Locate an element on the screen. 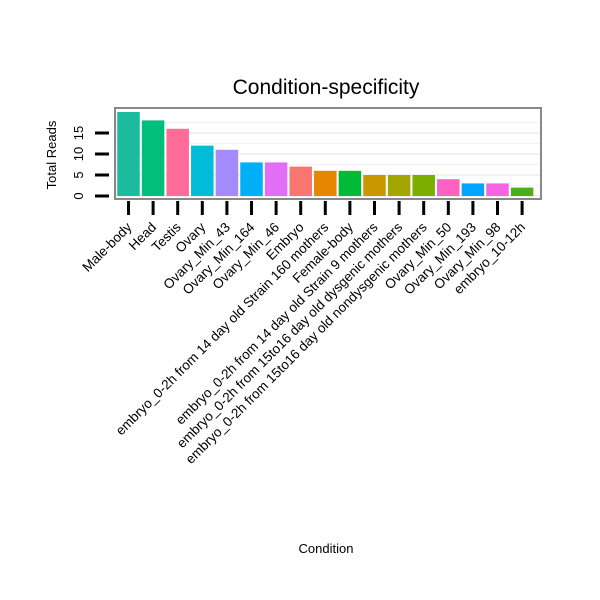 The height and width of the screenshot is (600, 600). y-tick-label: 15 is located at coordinates (78, 133).